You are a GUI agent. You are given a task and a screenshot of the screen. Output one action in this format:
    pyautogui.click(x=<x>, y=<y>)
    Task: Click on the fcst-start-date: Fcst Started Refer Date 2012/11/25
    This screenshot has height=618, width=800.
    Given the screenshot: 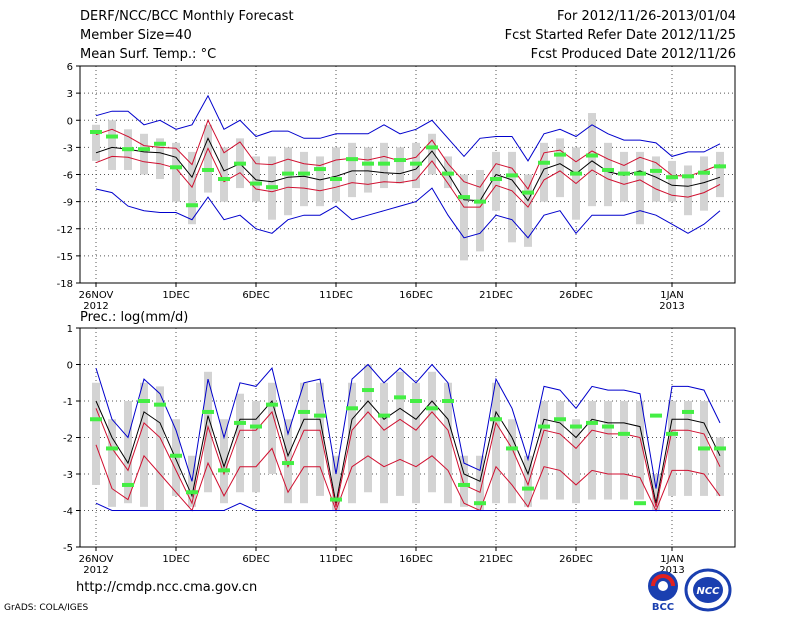 What is the action you would take?
    pyautogui.click(x=620, y=35)
    